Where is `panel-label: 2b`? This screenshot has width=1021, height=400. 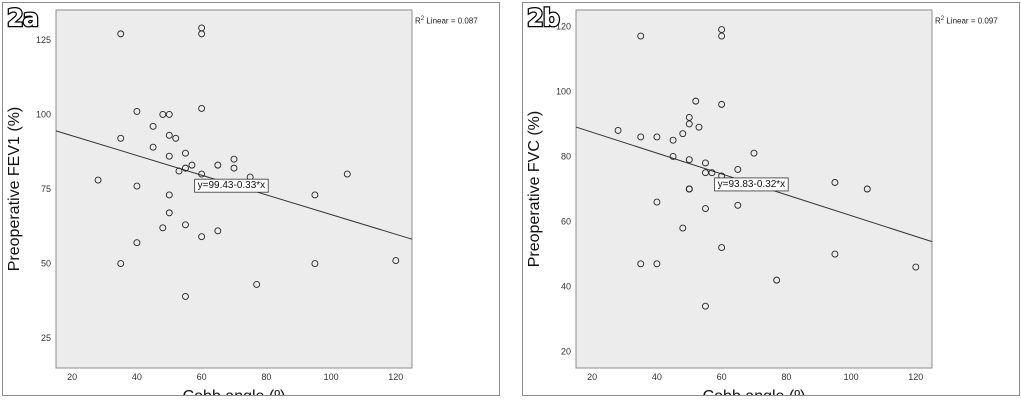 panel-label: 2b is located at coordinates (543, 18).